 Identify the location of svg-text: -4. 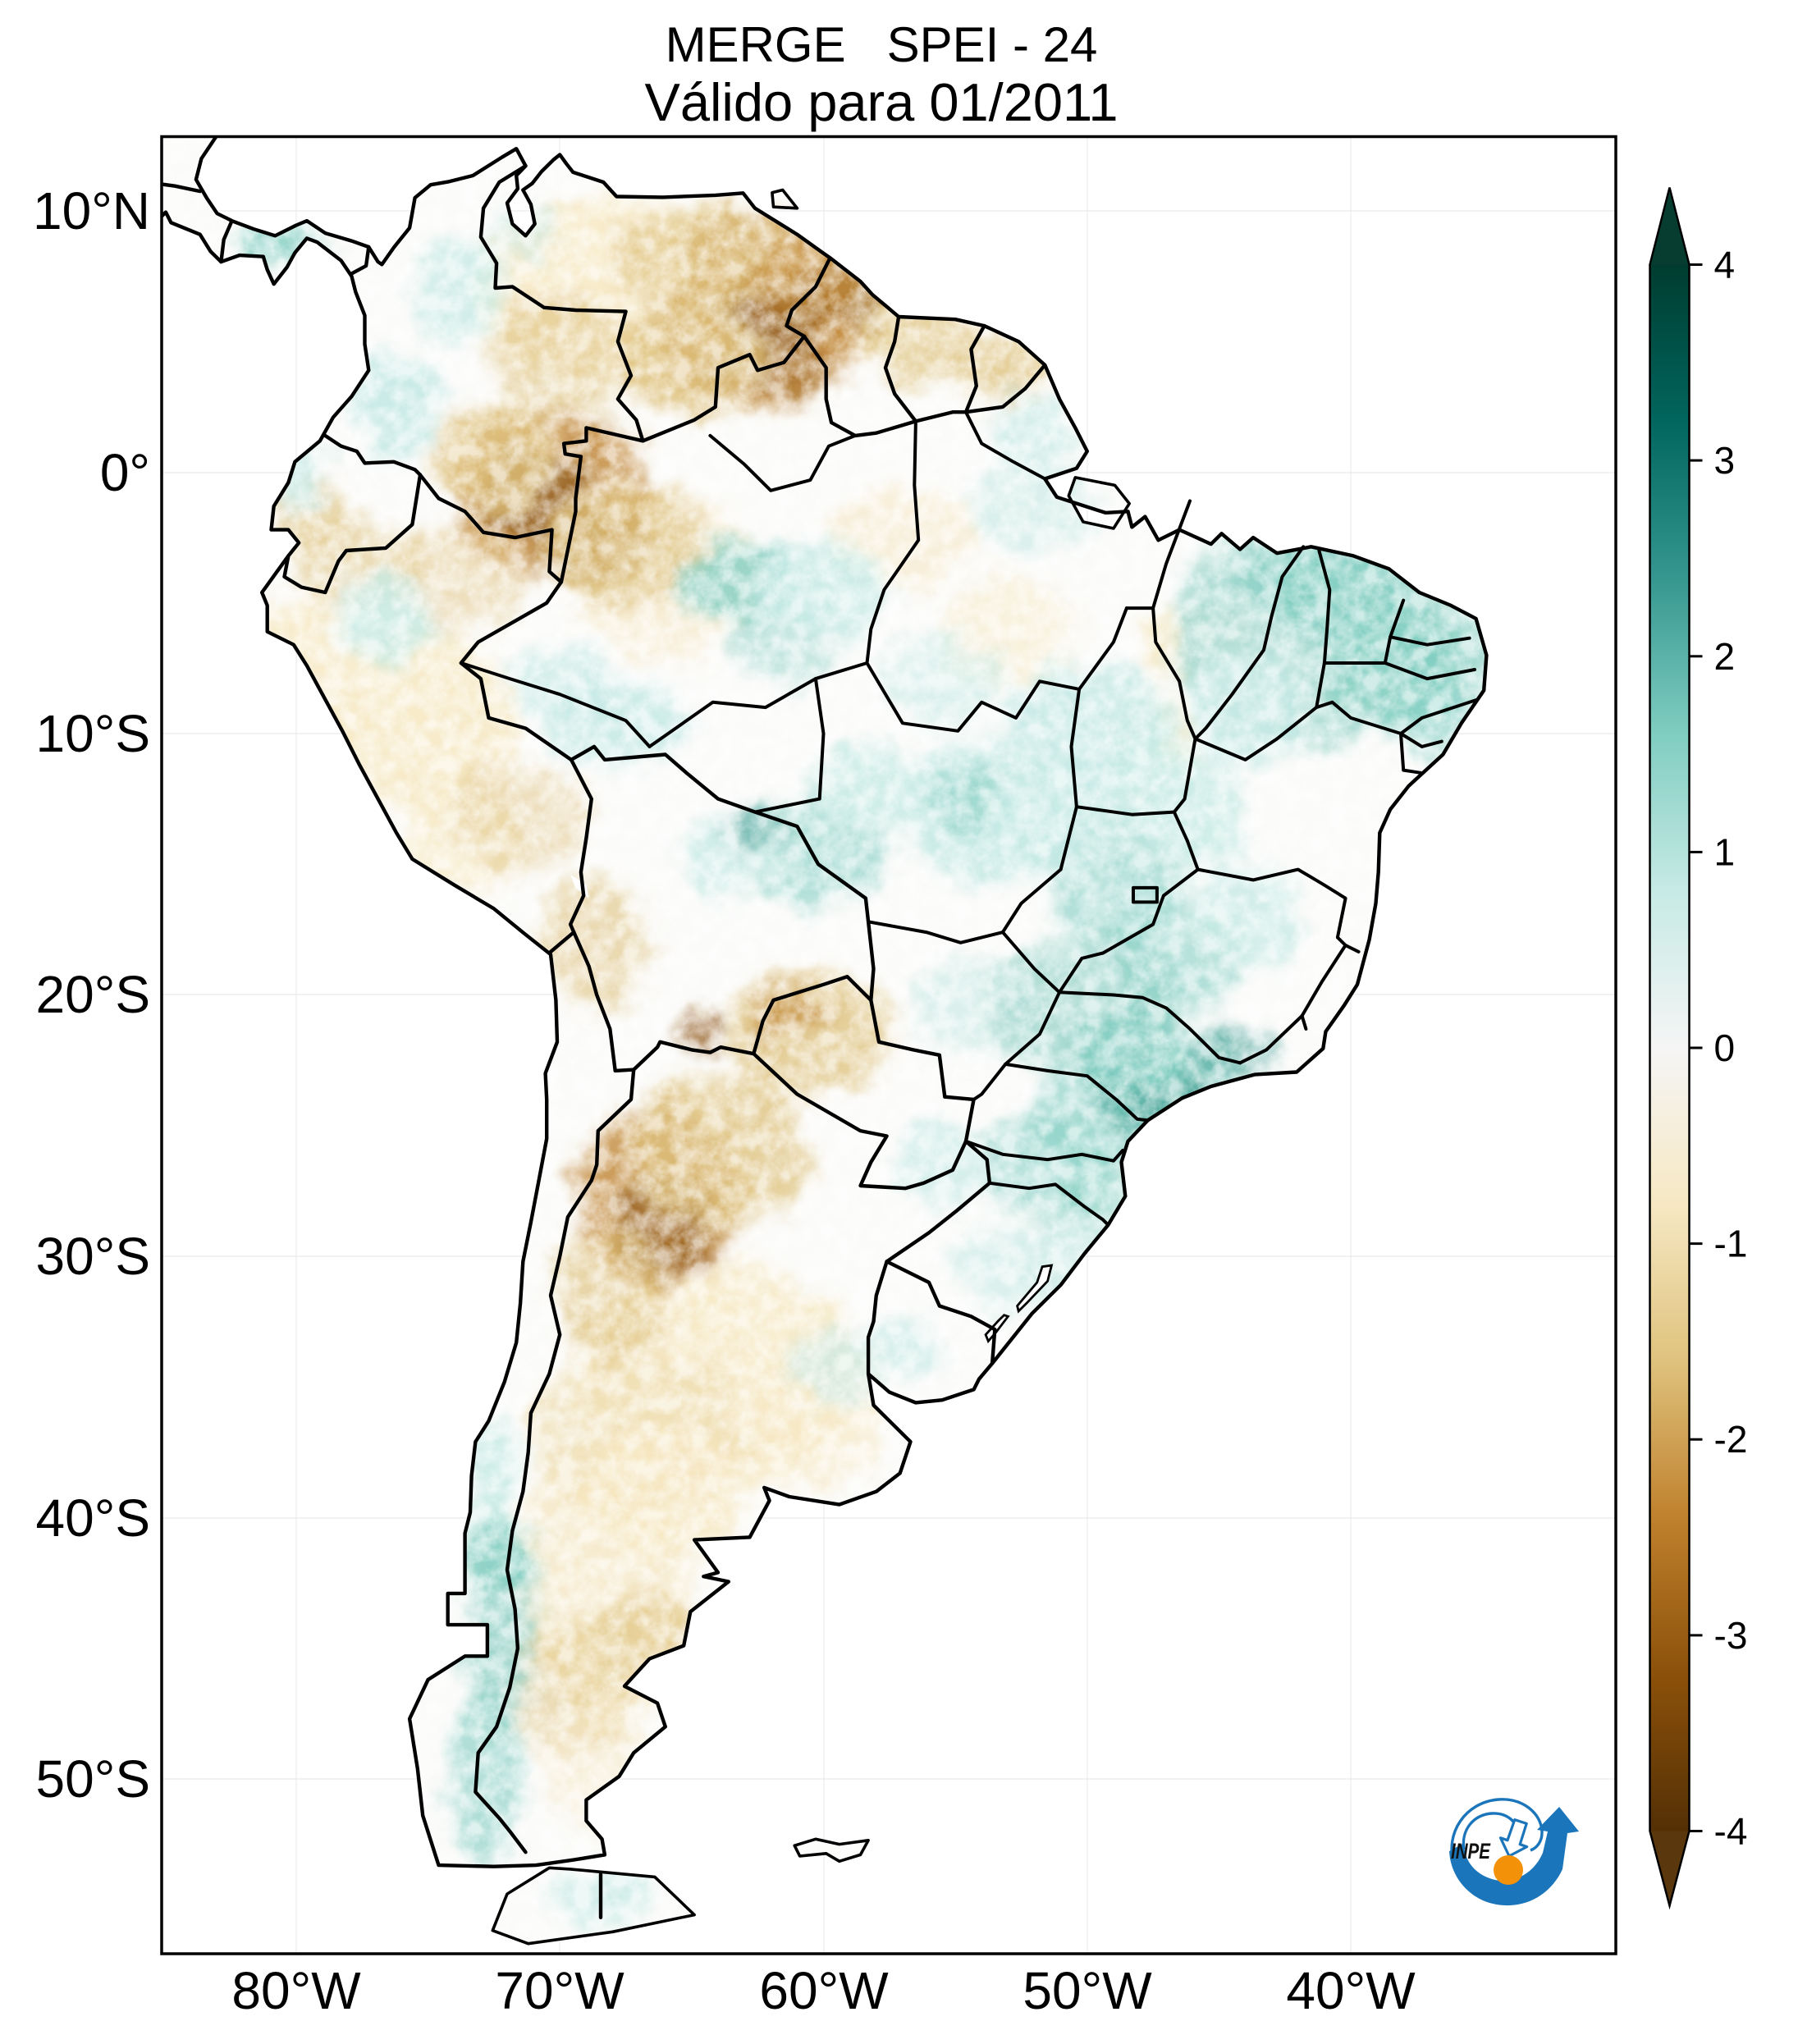
(1731, 1831).